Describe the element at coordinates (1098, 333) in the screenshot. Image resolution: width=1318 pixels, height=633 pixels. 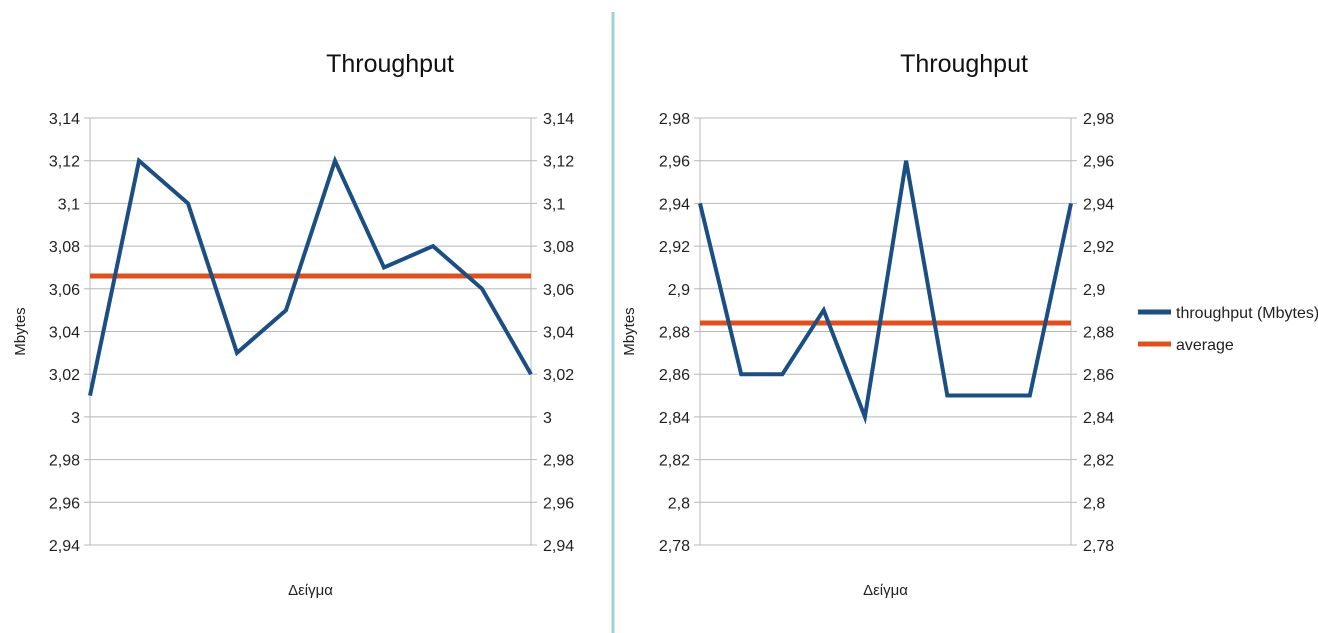
I see `y-tick-label-right: 2,88` at that location.